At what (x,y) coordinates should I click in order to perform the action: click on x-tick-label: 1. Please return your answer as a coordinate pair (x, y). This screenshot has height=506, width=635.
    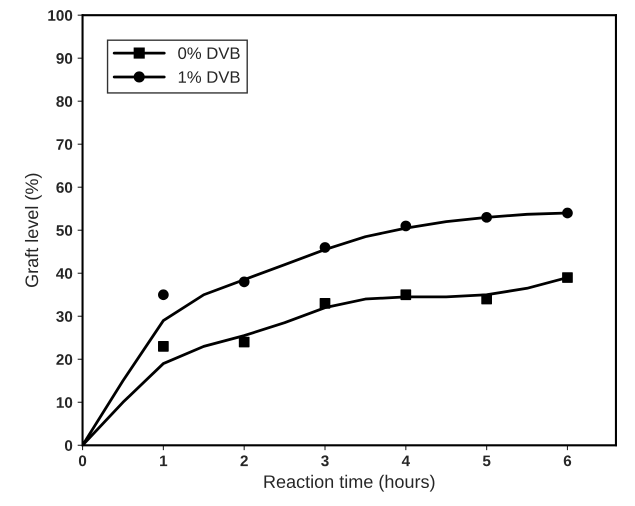
    Looking at the image, I should click on (164, 461).